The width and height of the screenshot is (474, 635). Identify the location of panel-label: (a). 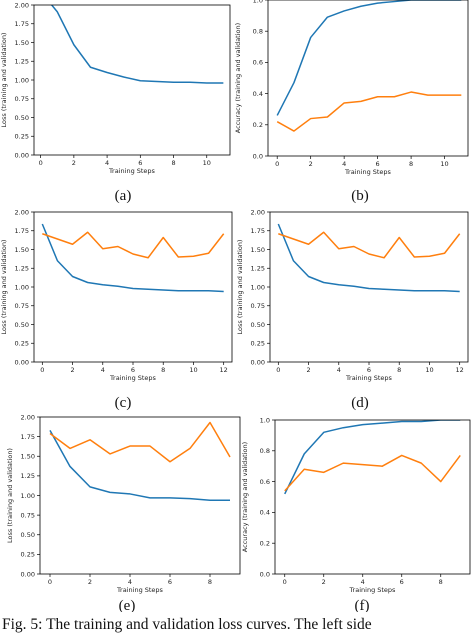
(123, 196).